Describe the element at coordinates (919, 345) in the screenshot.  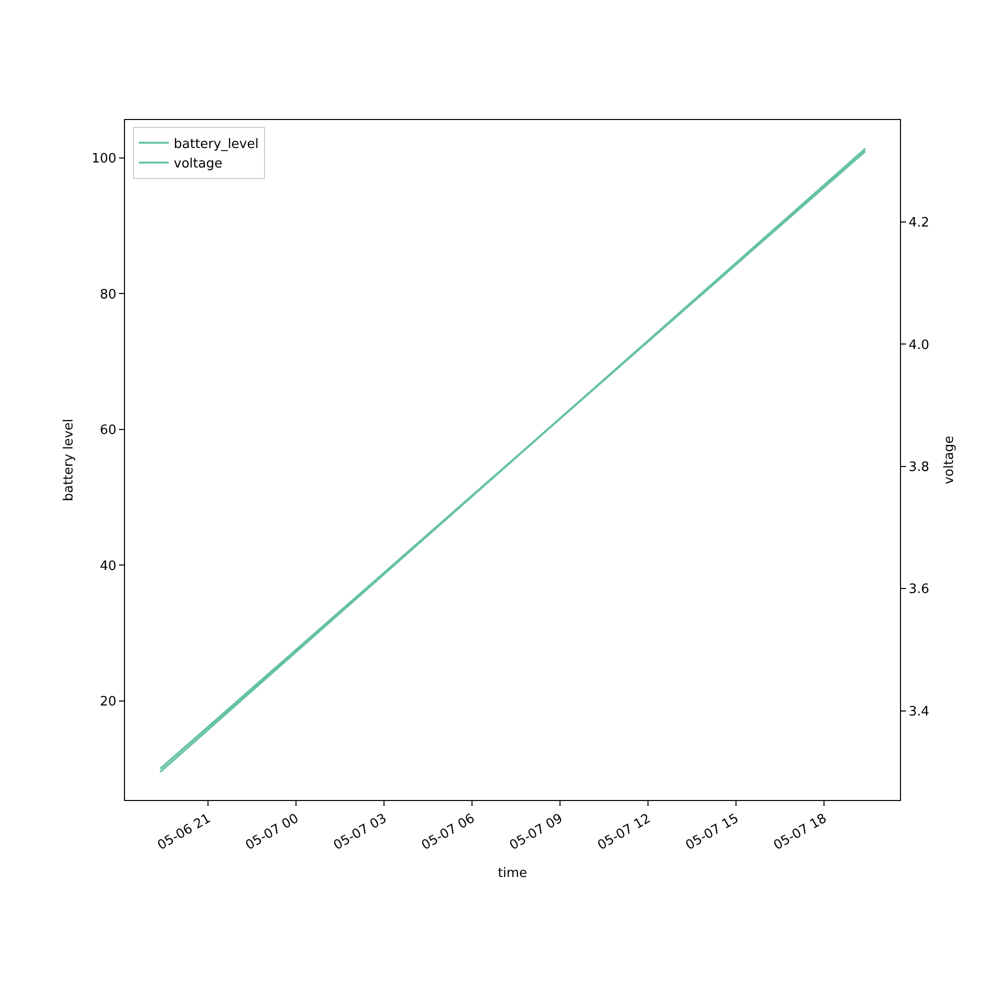
I see `y2-tick-label: 4.0` at that location.